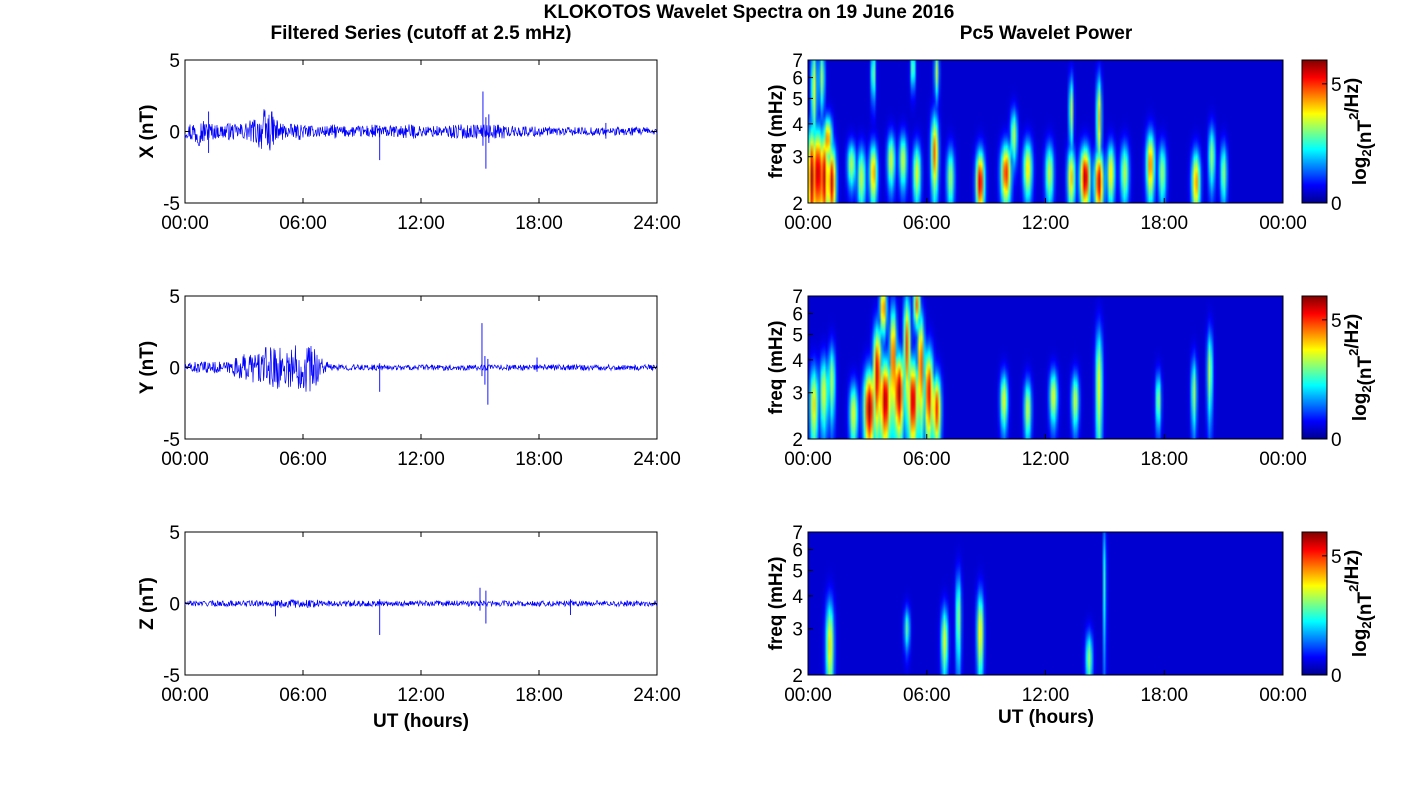 The height and width of the screenshot is (788, 1418). What do you see at coordinates (1046, 717) in the screenshot?
I see `right-x-axis-label: UT (hours)` at bounding box center [1046, 717].